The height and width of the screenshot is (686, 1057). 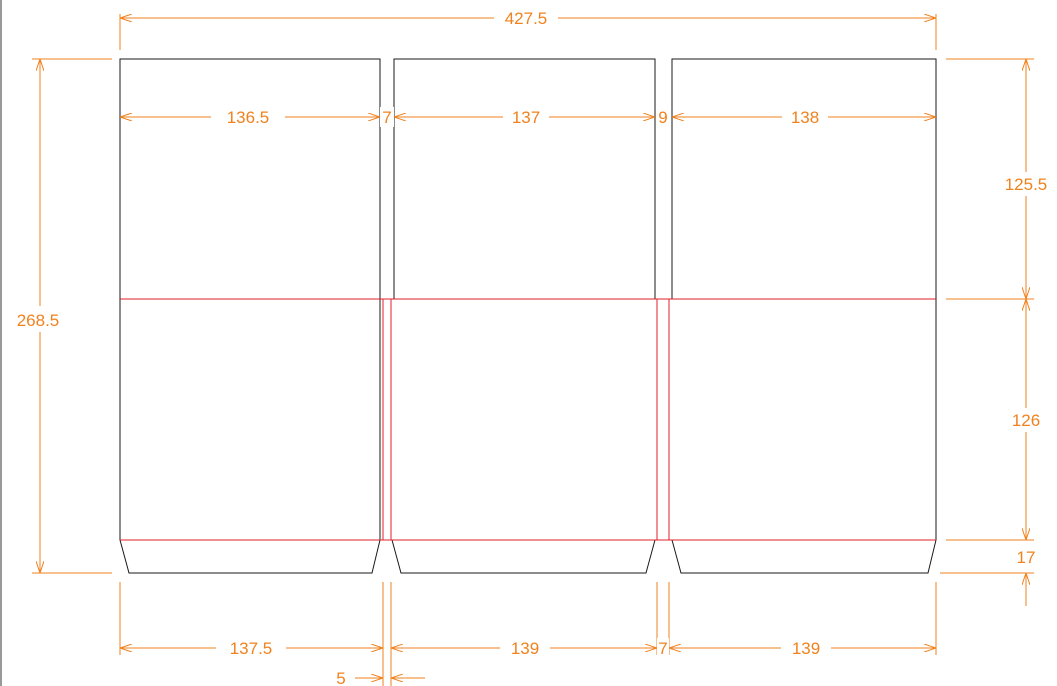 I want to click on dim-top-gap-1-label: 7, so click(x=386, y=117).